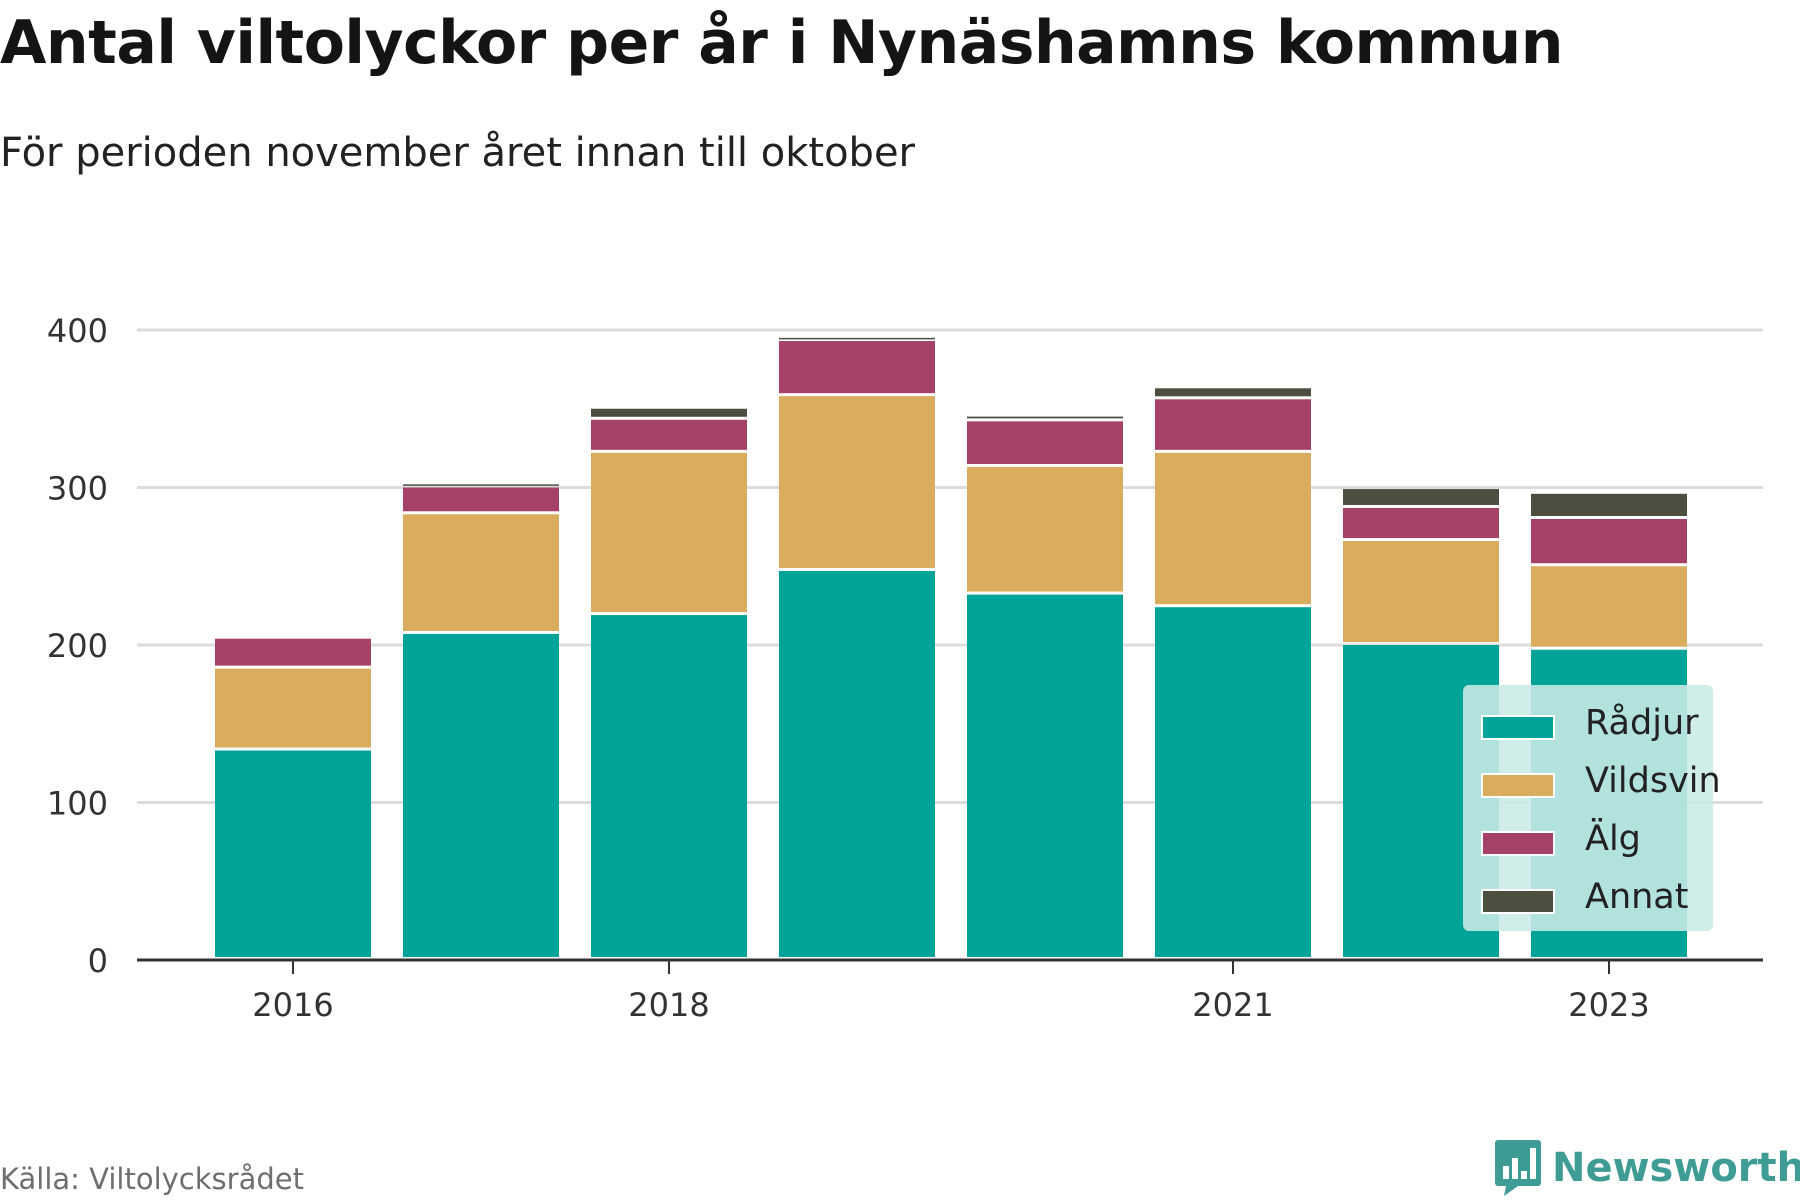 This screenshot has height=1200, width=1800. I want to click on bar-radjur-2016, so click(293, 853).